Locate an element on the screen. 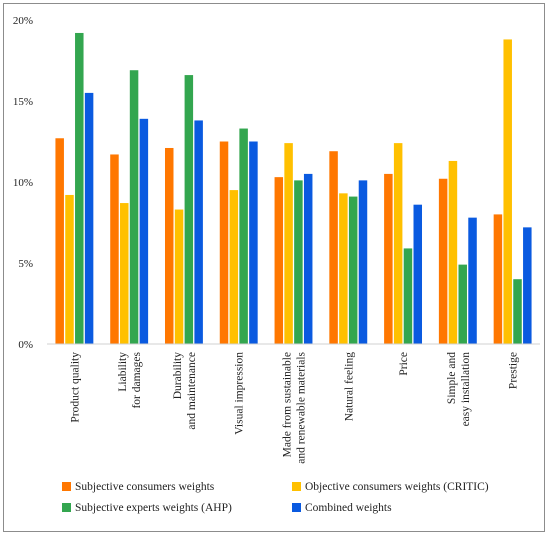 This screenshot has width=550, height=537. legend-label: Subjective experts weights (AHP) is located at coordinates (153, 508).